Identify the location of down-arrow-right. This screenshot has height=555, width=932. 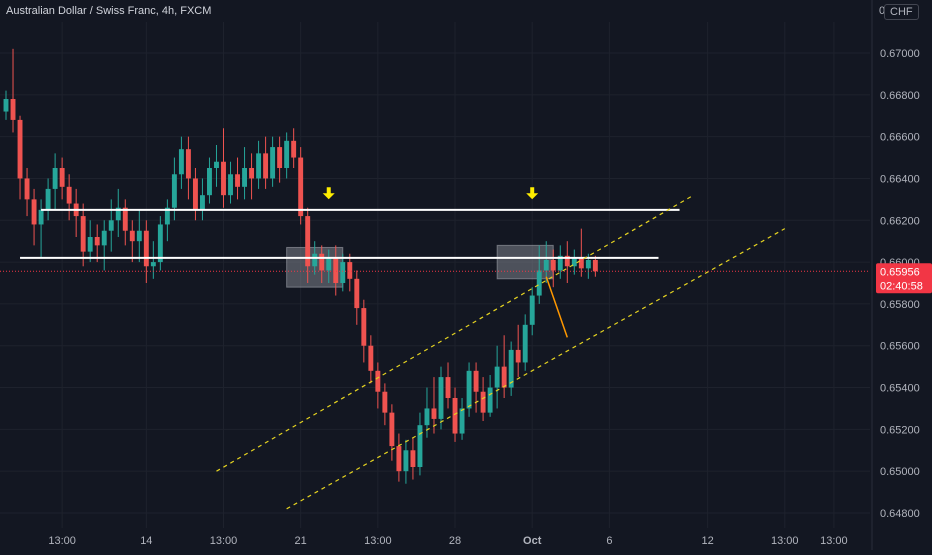
(532, 193).